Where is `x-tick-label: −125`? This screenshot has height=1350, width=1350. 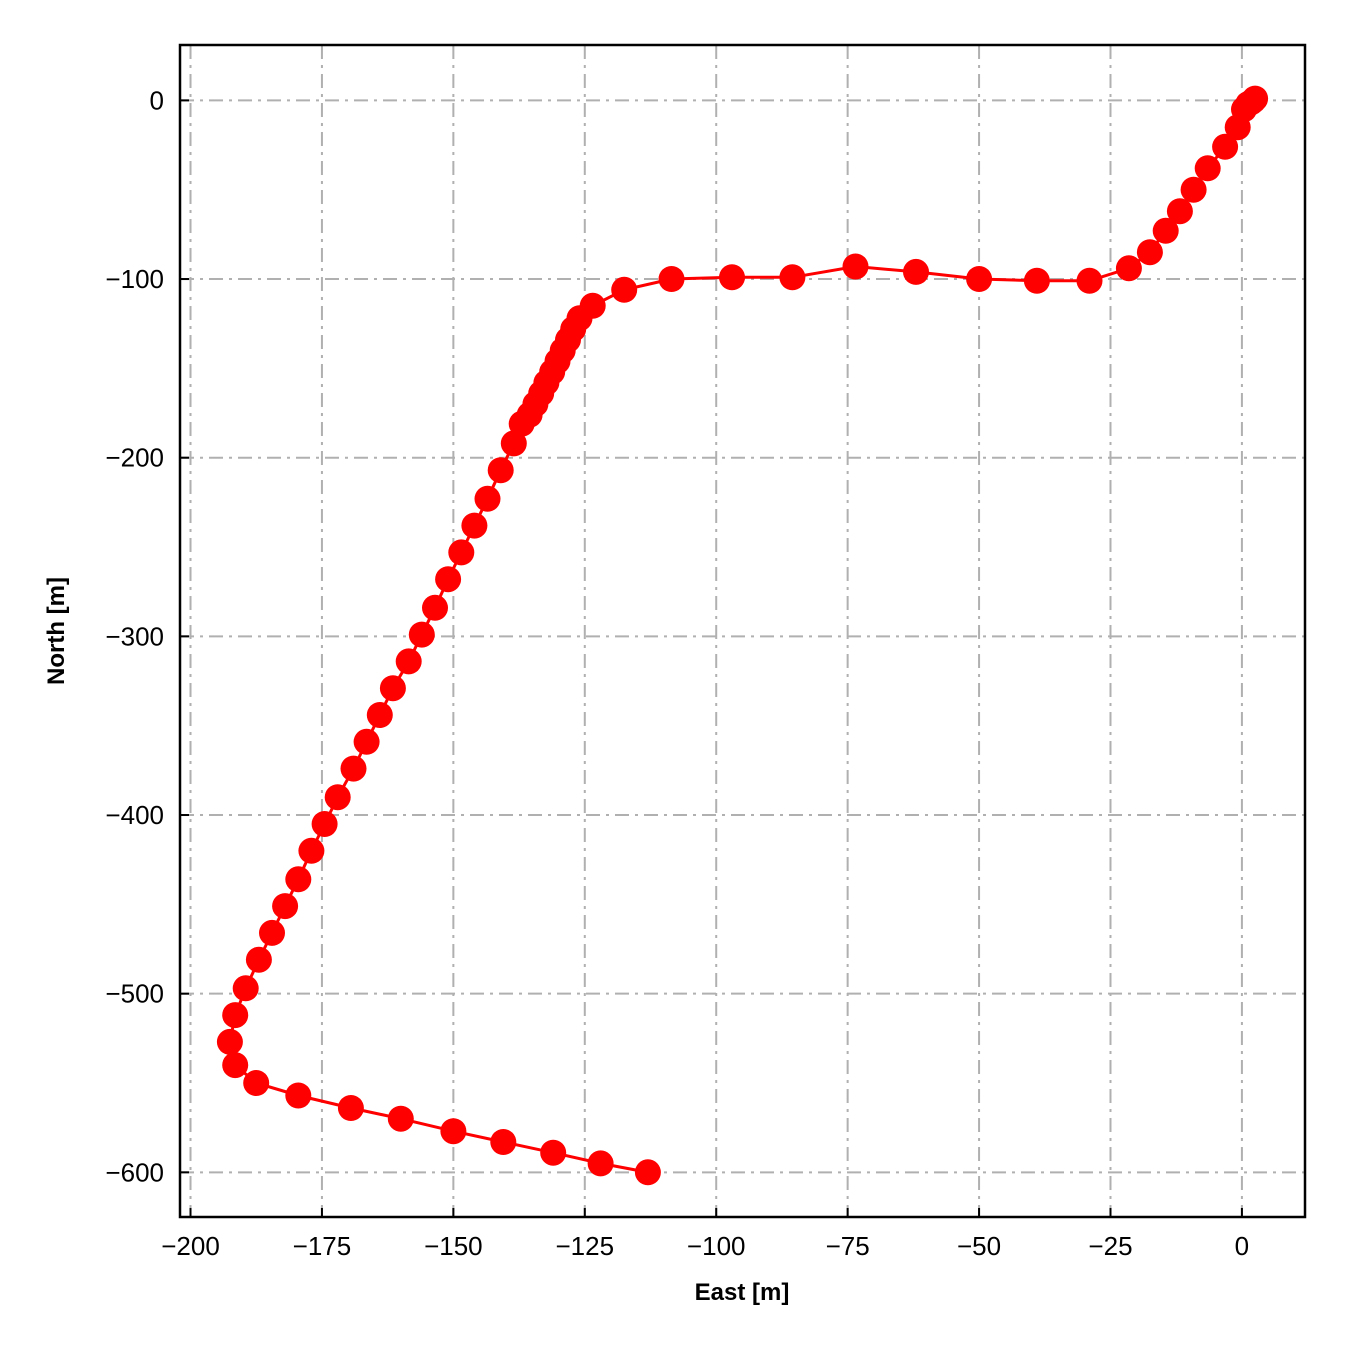 x-tick-label: −125 is located at coordinates (585, 1246).